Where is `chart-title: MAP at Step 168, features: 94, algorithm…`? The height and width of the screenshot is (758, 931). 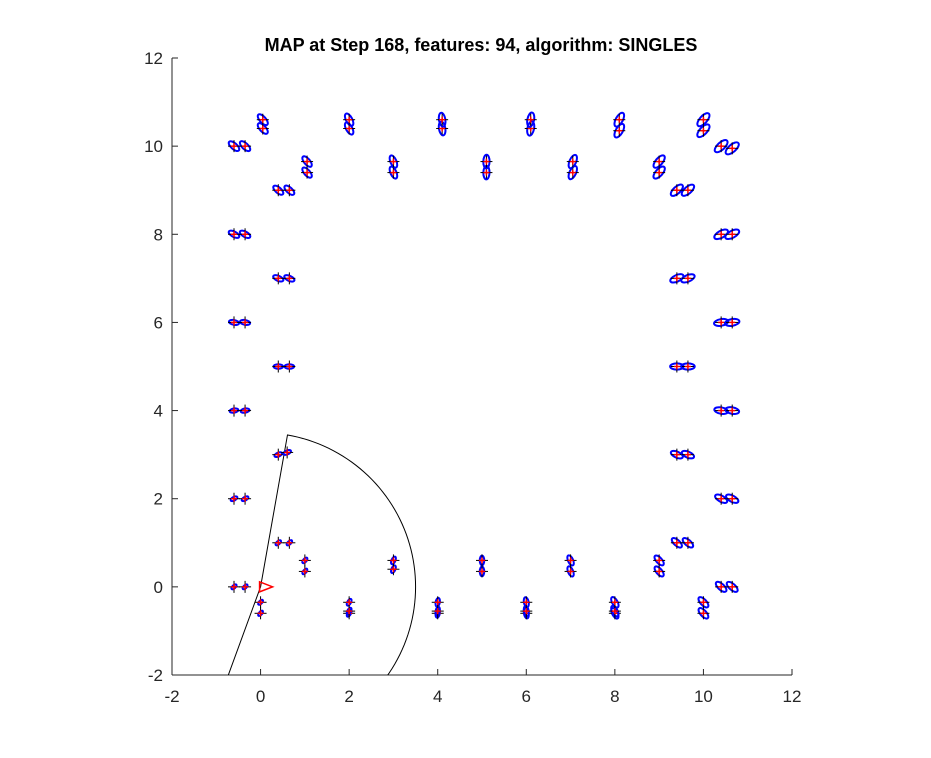 chart-title: MAP at Step 168, features: 94, algorithm… is located at coordinates (481, 45).